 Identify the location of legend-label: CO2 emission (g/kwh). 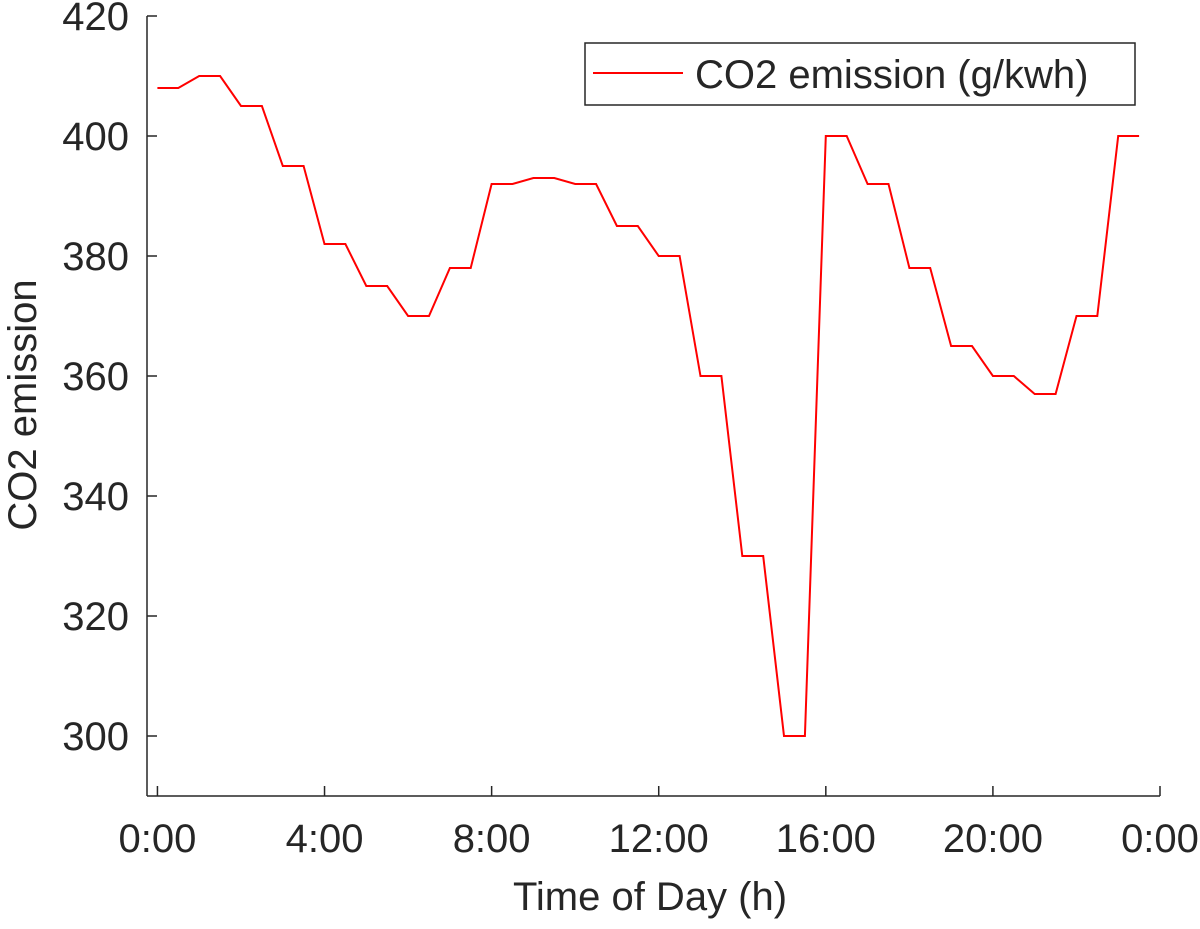
(891, 75).